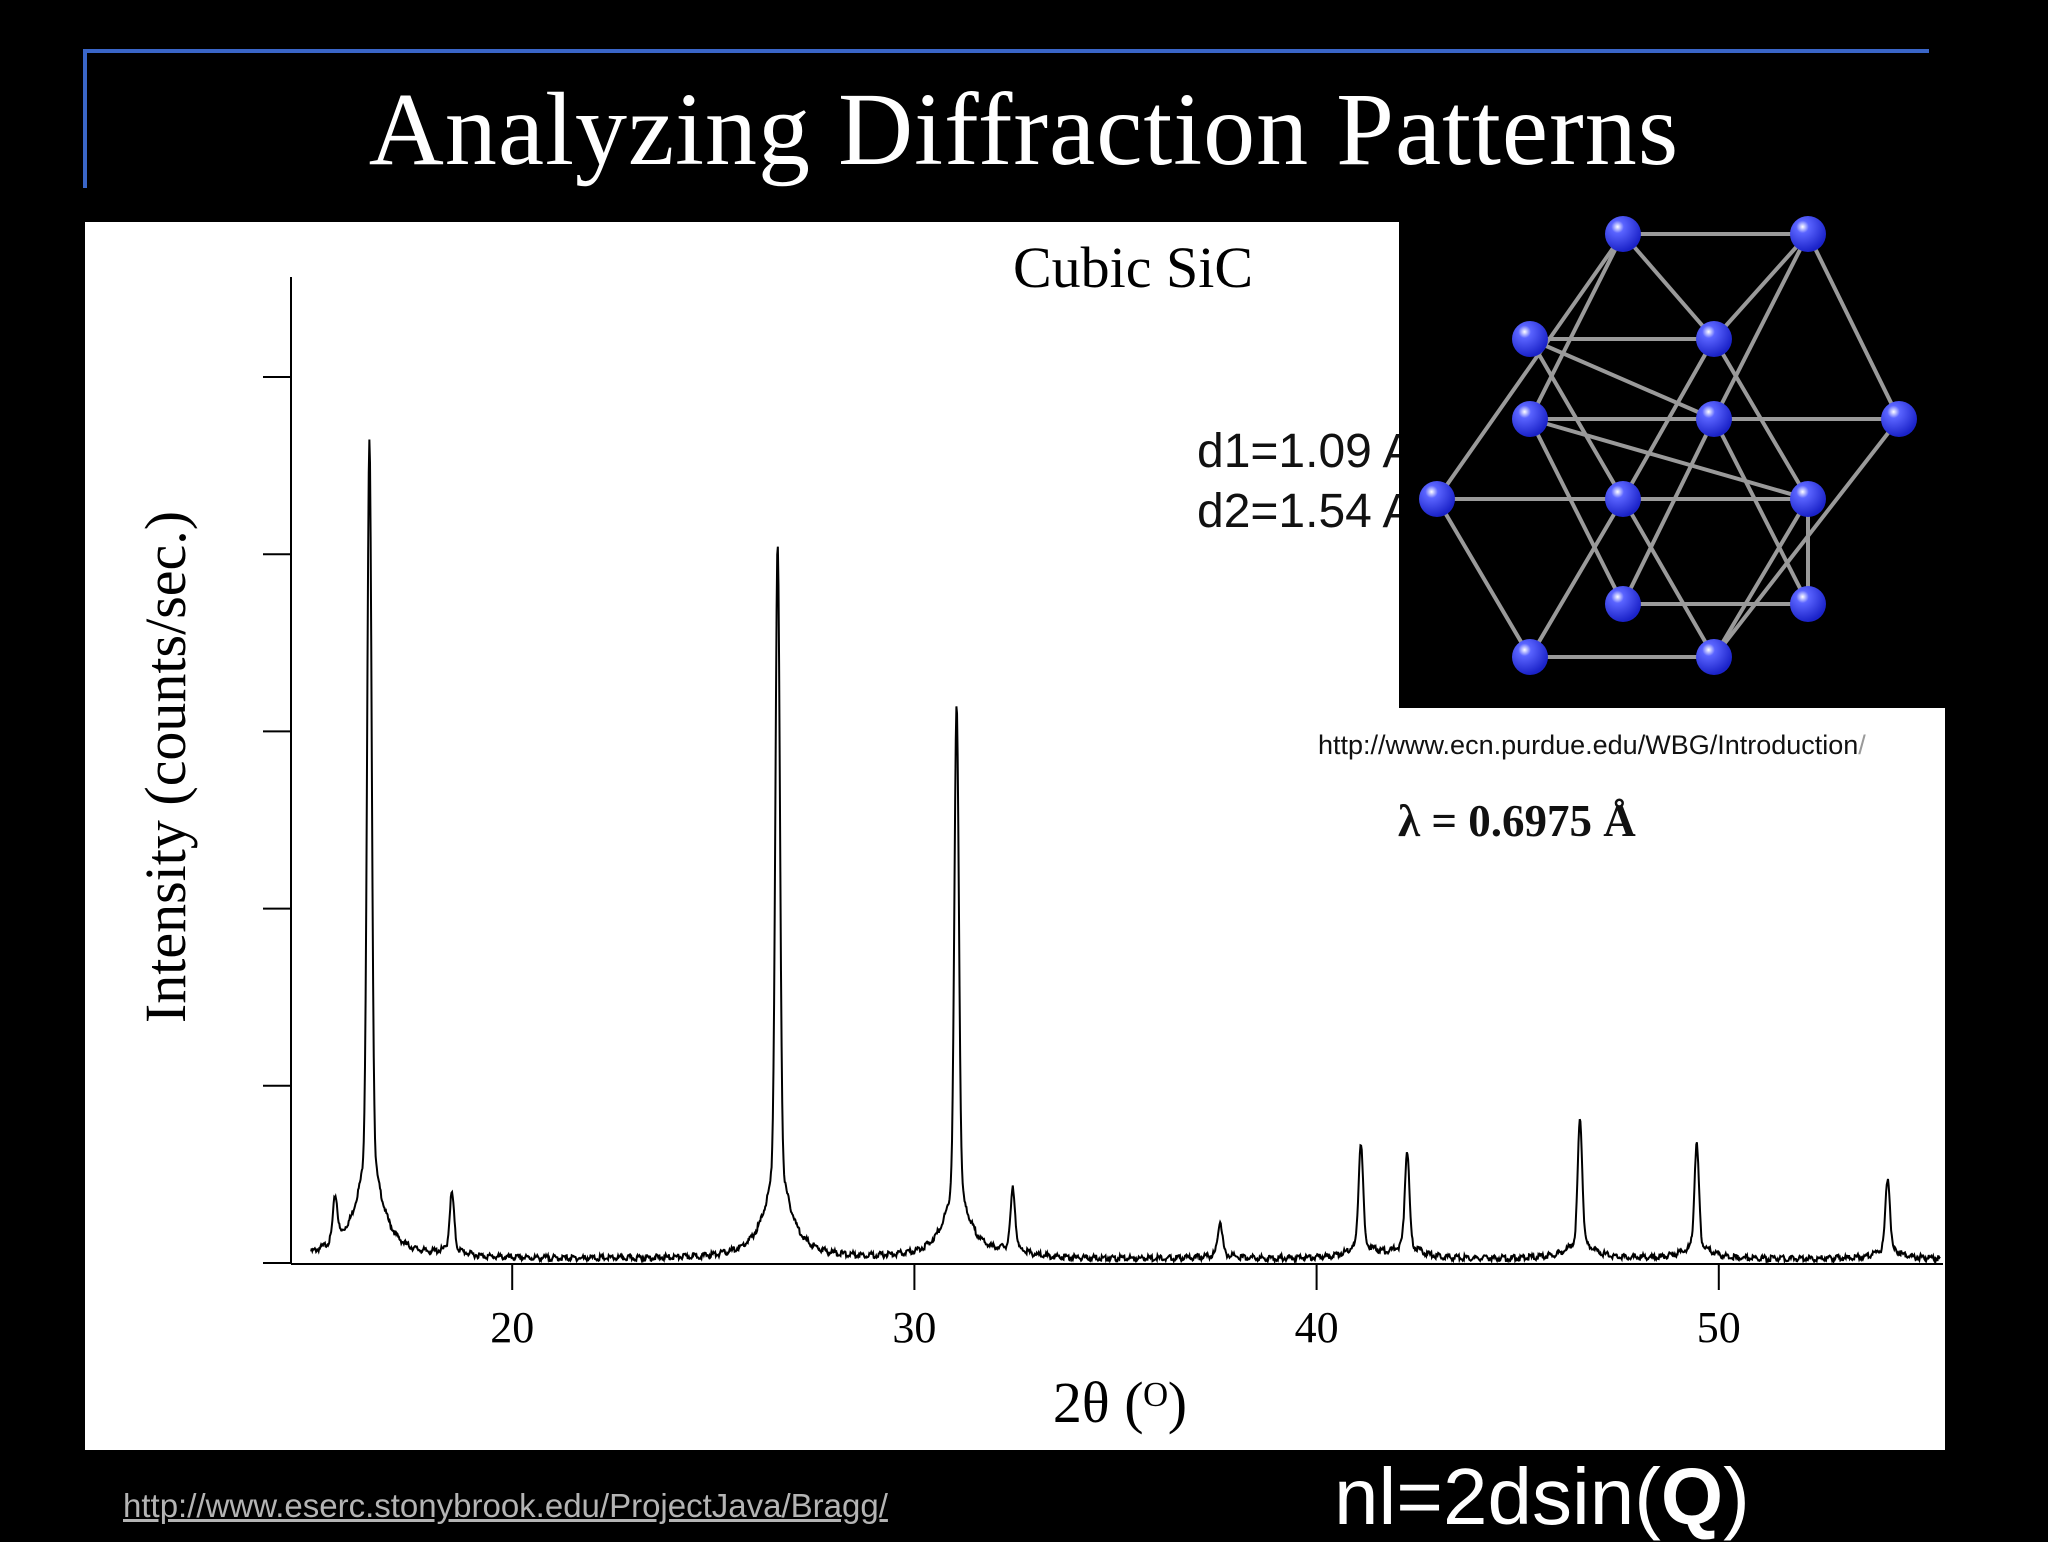  What do you see at coordinates (1576, 578) in the screenshot?
I see `bond-im` at bounding box center [1576, 578].